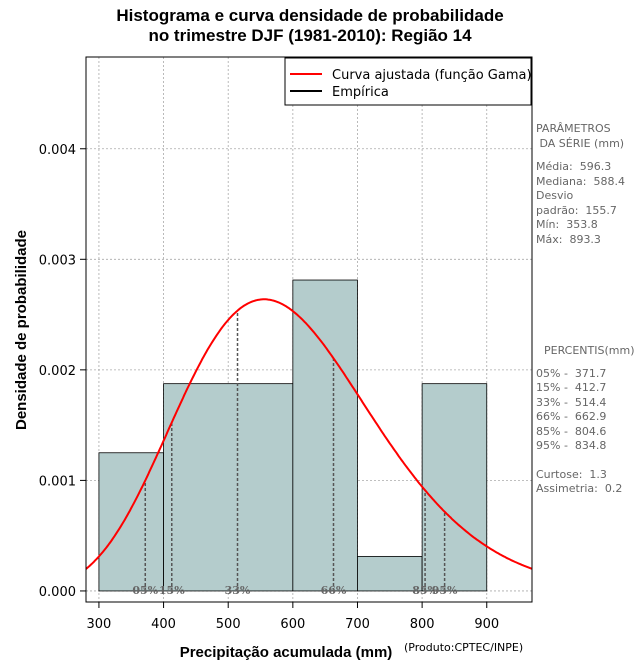  What do you see at coordinates (445, 590) in the screenshot?
I see `percentile-label: 95%` at bounding box center [445, 590].